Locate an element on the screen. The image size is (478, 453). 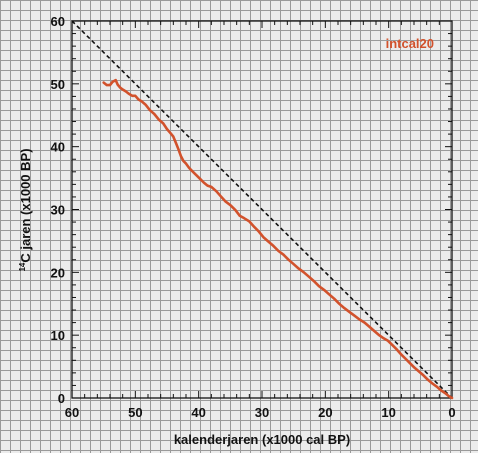
y-tick-label: 40 is located at coordinates (58, 147).